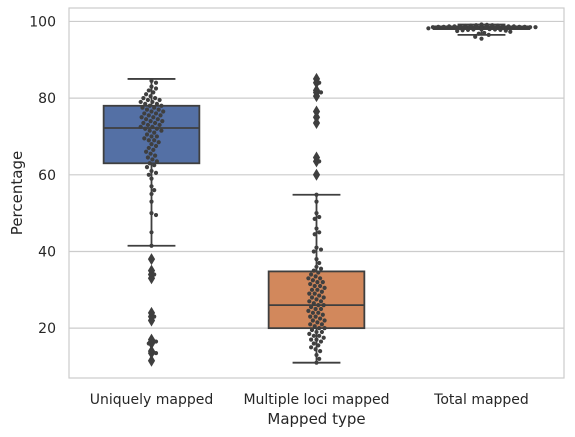 The width and height of the screenshot is (575, 437). Describe the element at coordinates (47, 252) in the screenshot. I see `y-tick-label: 40` at that location.